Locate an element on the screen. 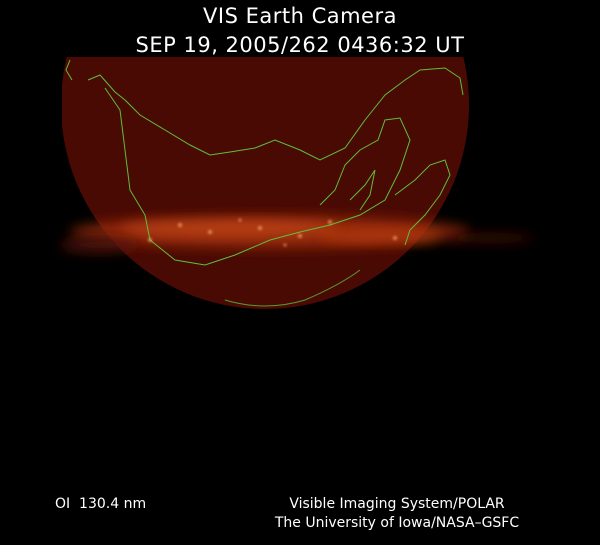  auroral-oval is located at coordinates (297, 234).